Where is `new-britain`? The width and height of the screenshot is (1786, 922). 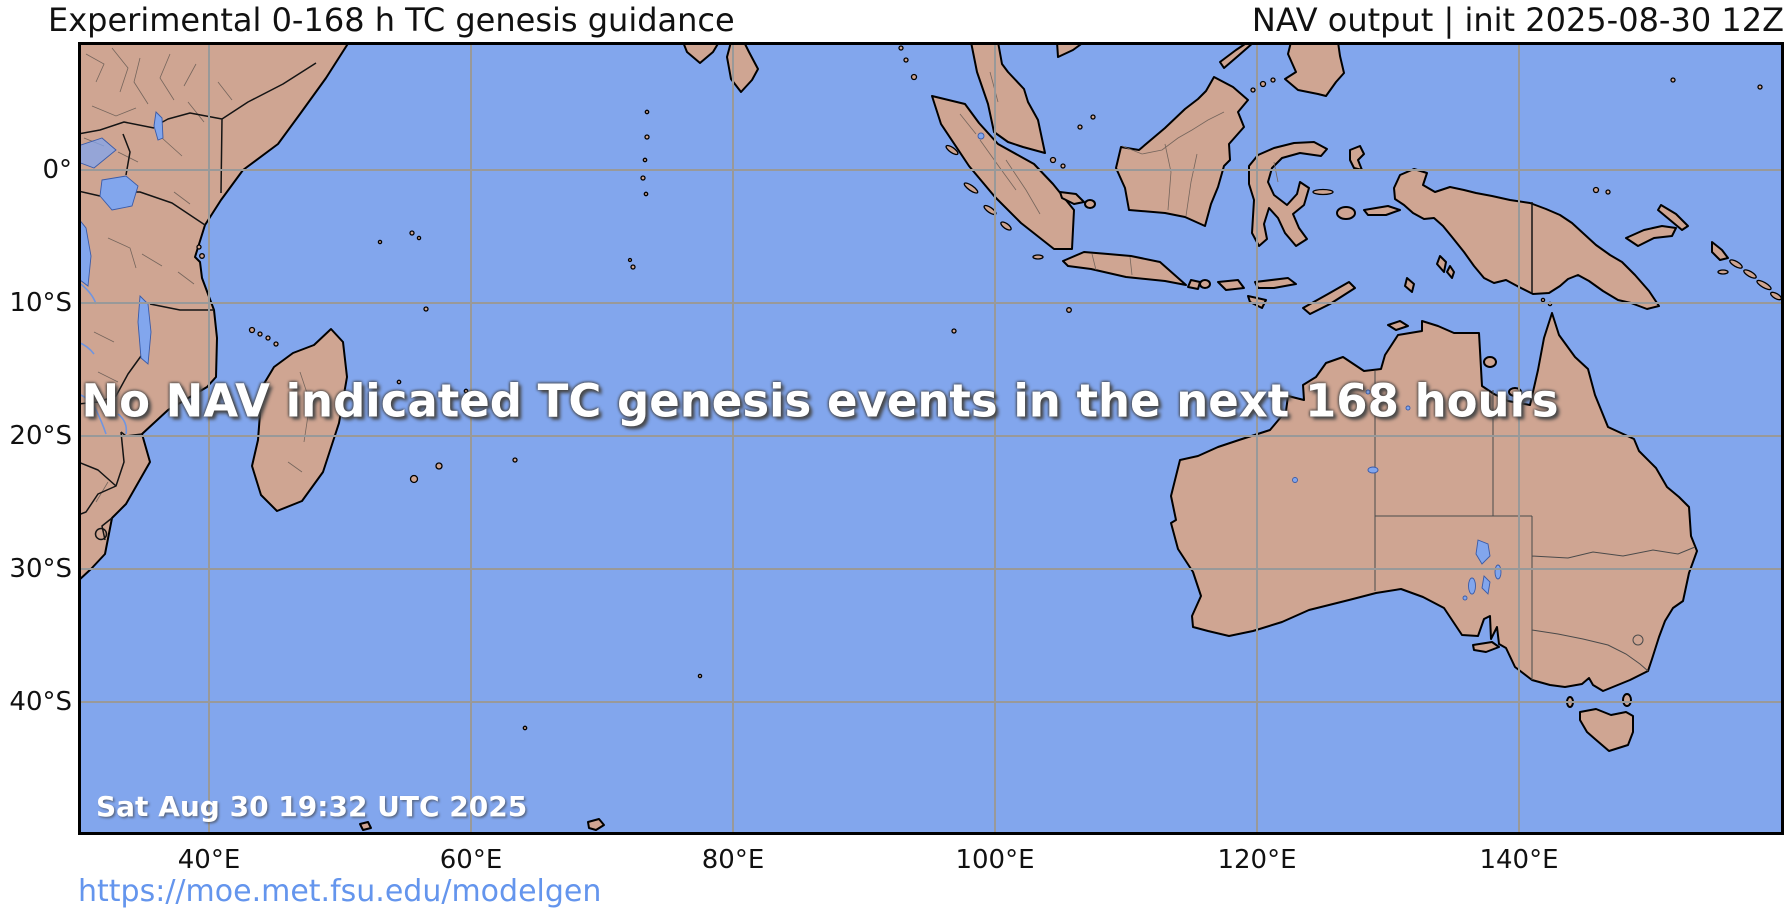 new-britain is located at coordinates (1651, 236).